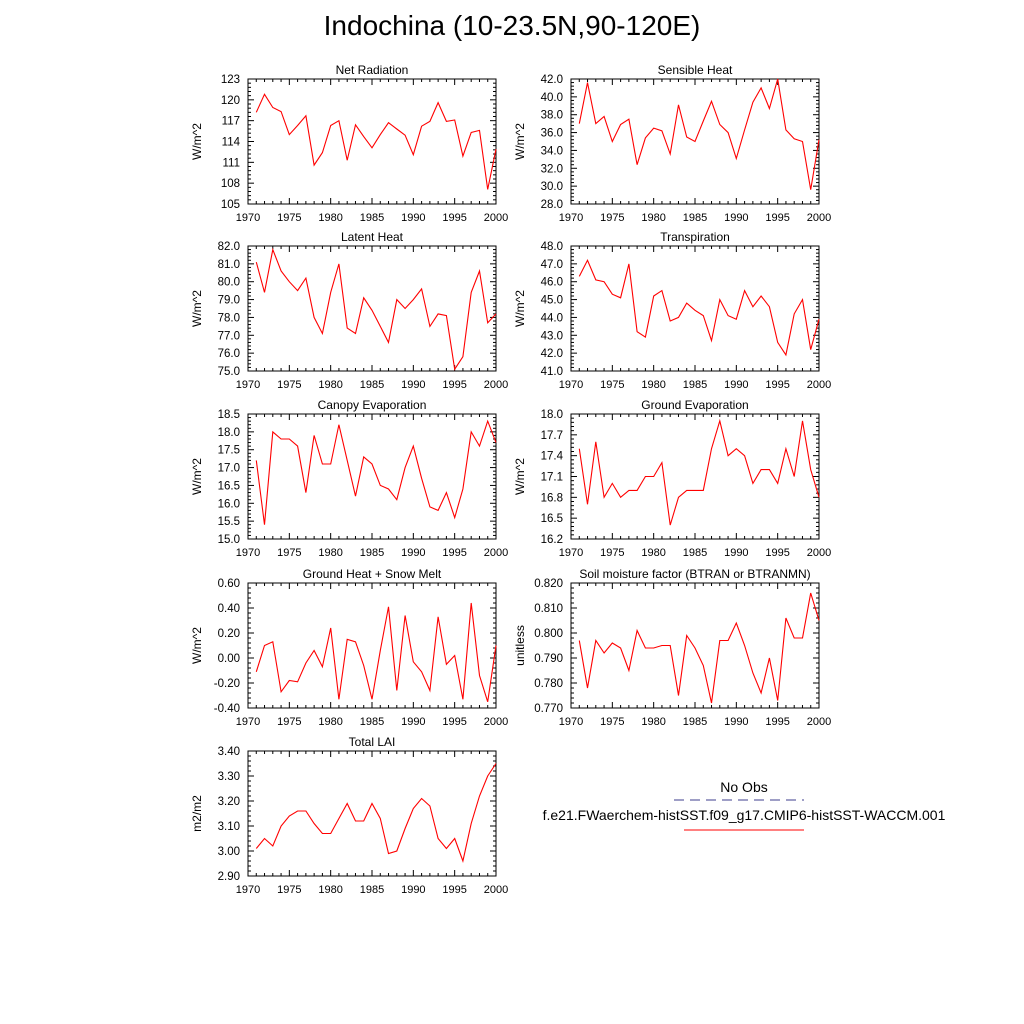  What do you see at coordinates (548, 584) in the screenshot?
I see `y-tick-label: 0.820` at bounding box center [548, 584].